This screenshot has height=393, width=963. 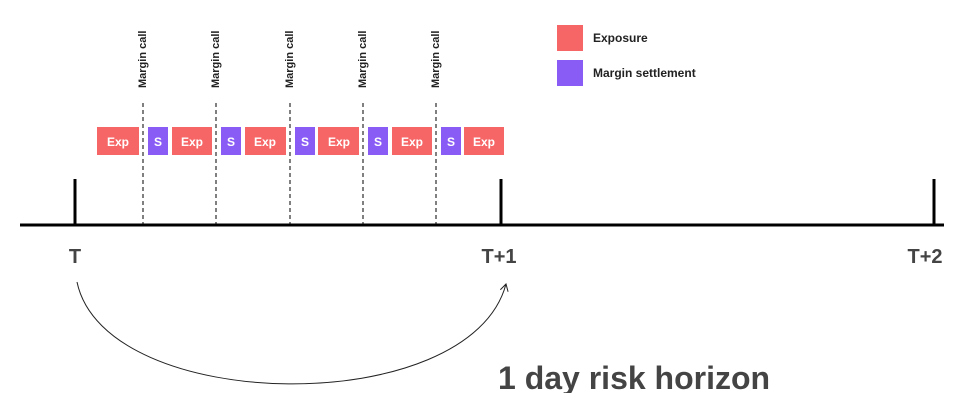 I want to click on tick-label-t-plus-1: T+1, so click(x=498, y=257).